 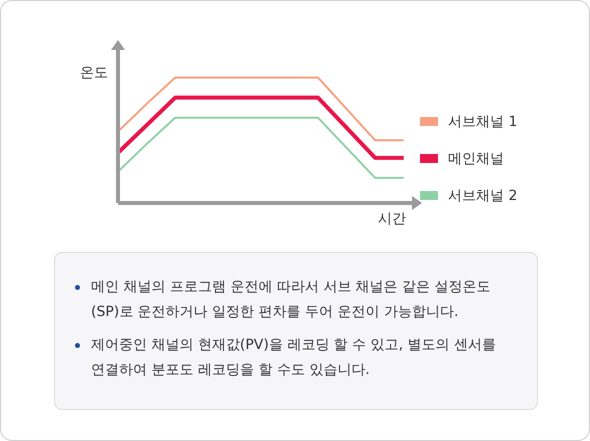 What do you see at coordinates (483, 121) in the screenshot?
I see `legend-label: 서브채널 1` at bounding box center [483, 121].